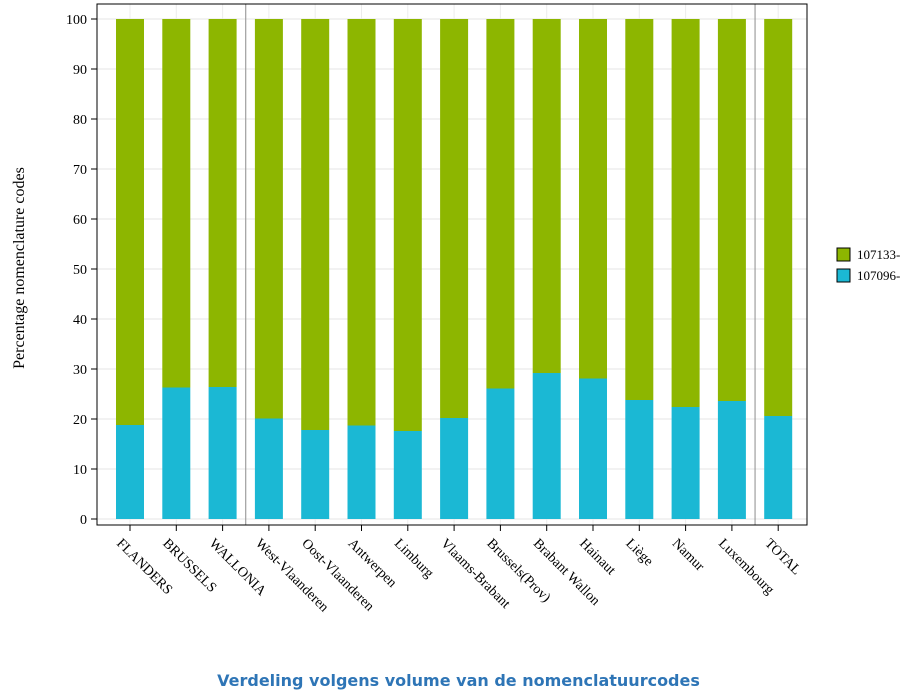 This screenshot has width=917, height=695. Describe the element at coordinates (638, 552) in the screenshot. I see `x-tick-label: Liège` at that location.